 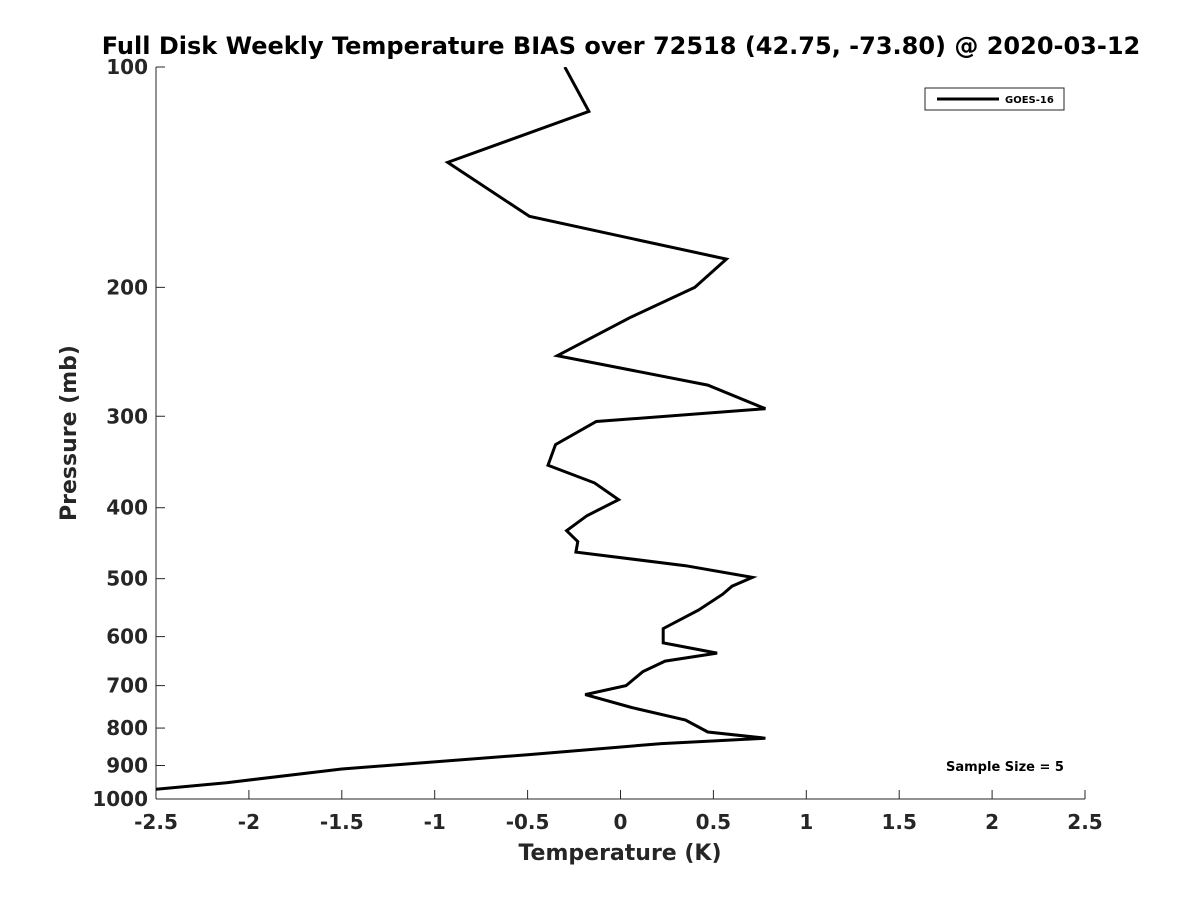 I want to click on x-tick-label: 0, so click(x=621, y=822).